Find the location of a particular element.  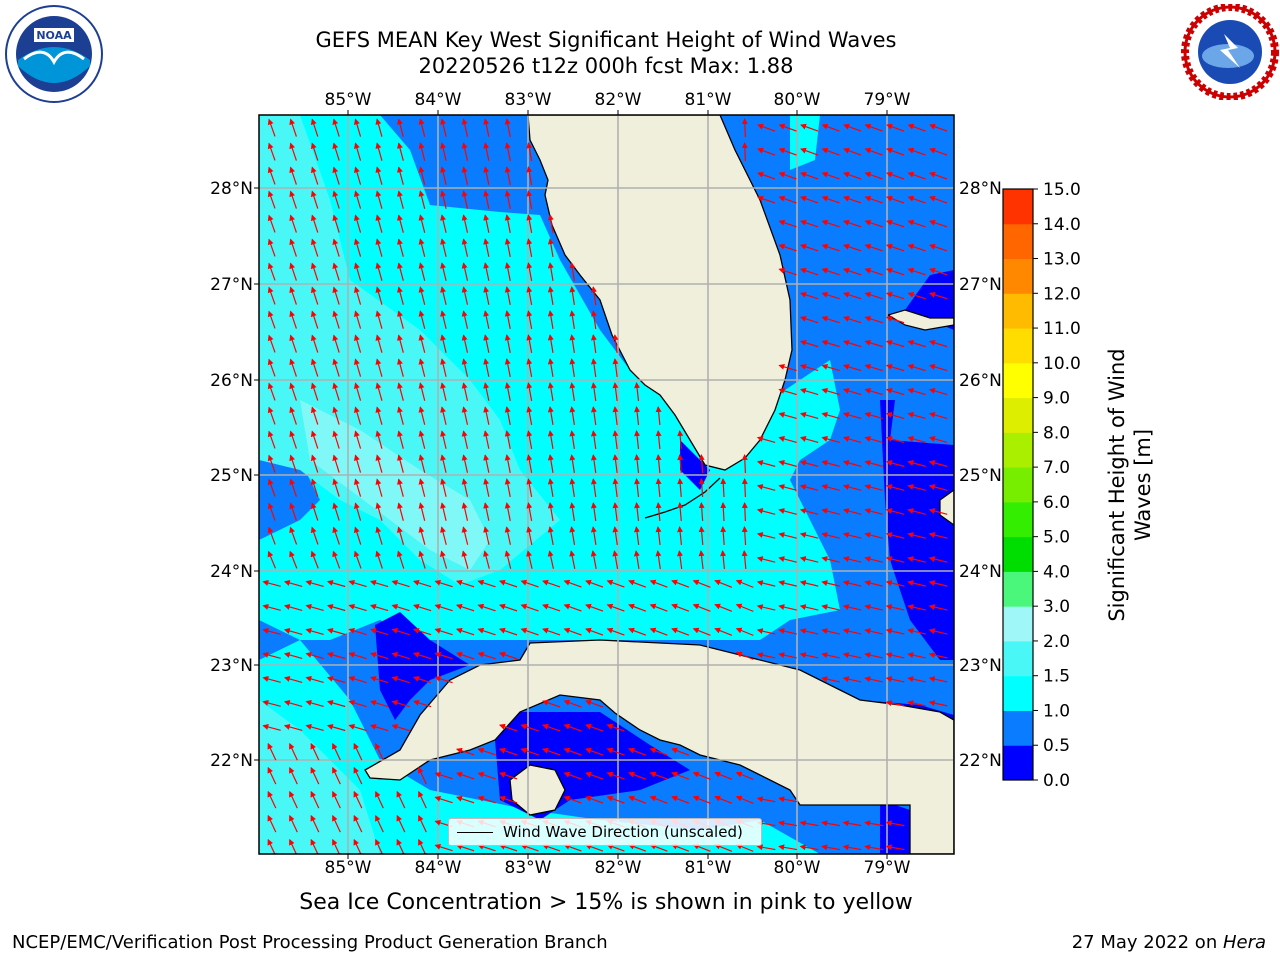

noaa-logo: NOAA is located at coordinates (54, 54).